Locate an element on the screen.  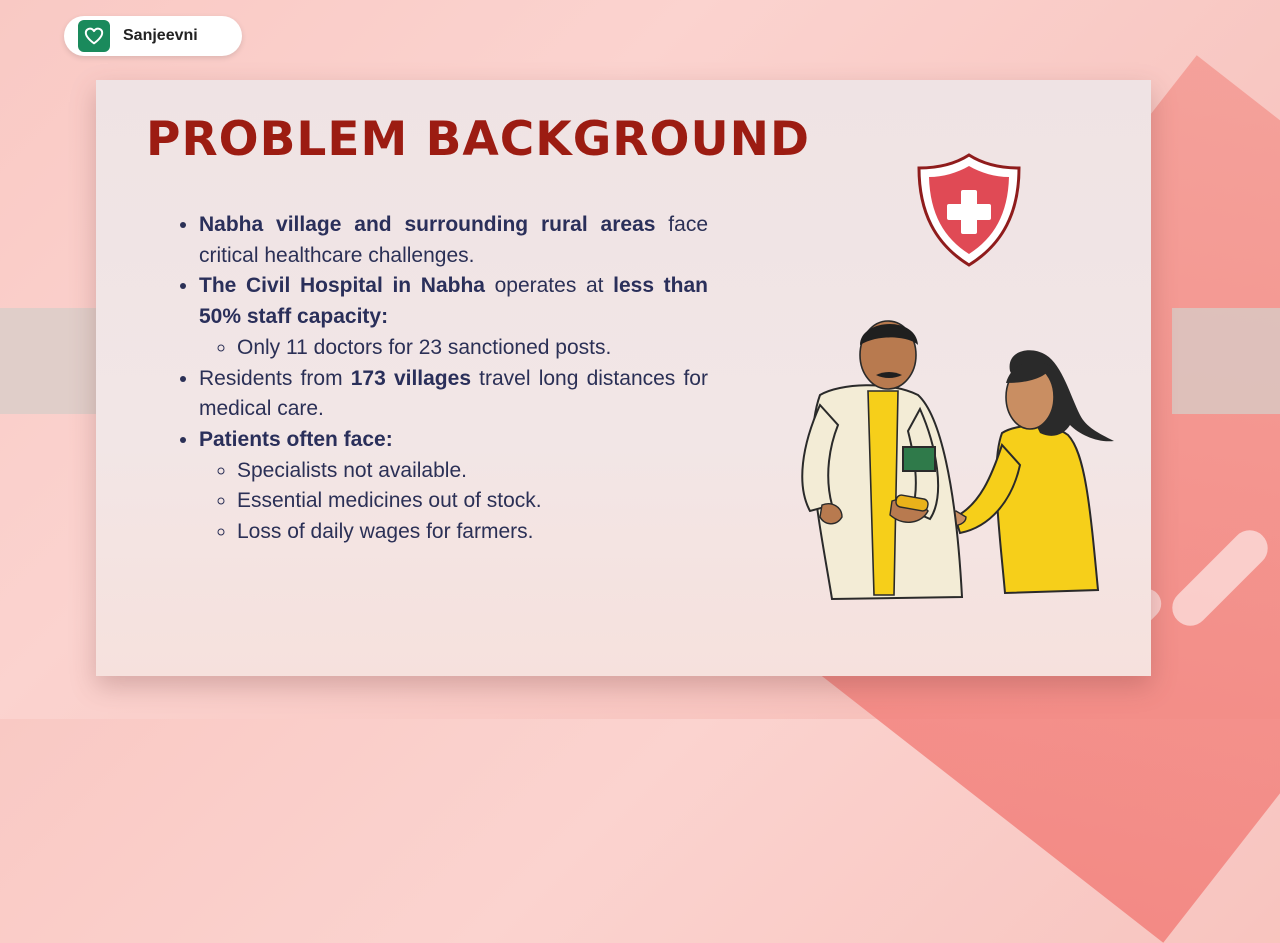
list-item: Essential medicines out of stock. is located at coordinates (472, 501).